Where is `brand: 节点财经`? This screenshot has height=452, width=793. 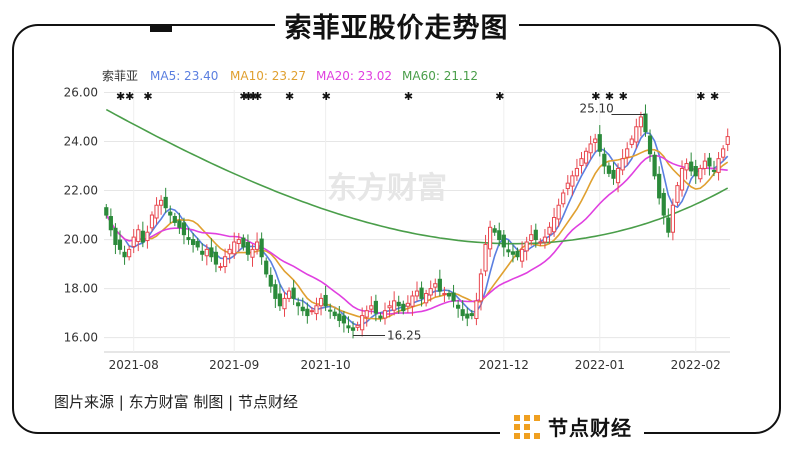 brand: 节点财经 is located at coordinates (572, 426).